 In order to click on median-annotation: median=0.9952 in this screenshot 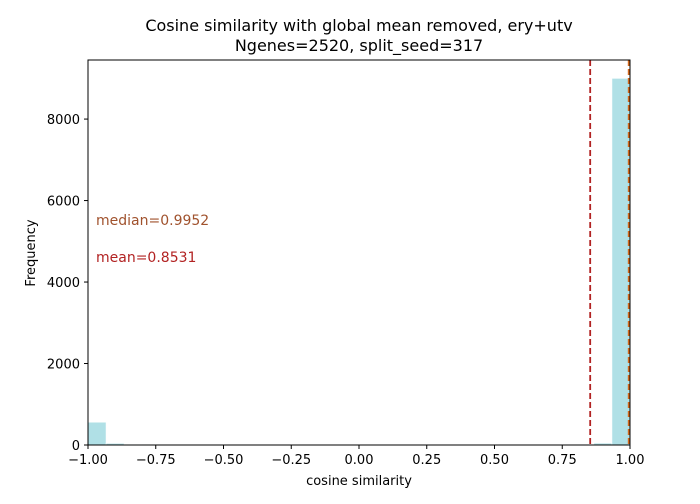, I will do `click(152, 221)`.